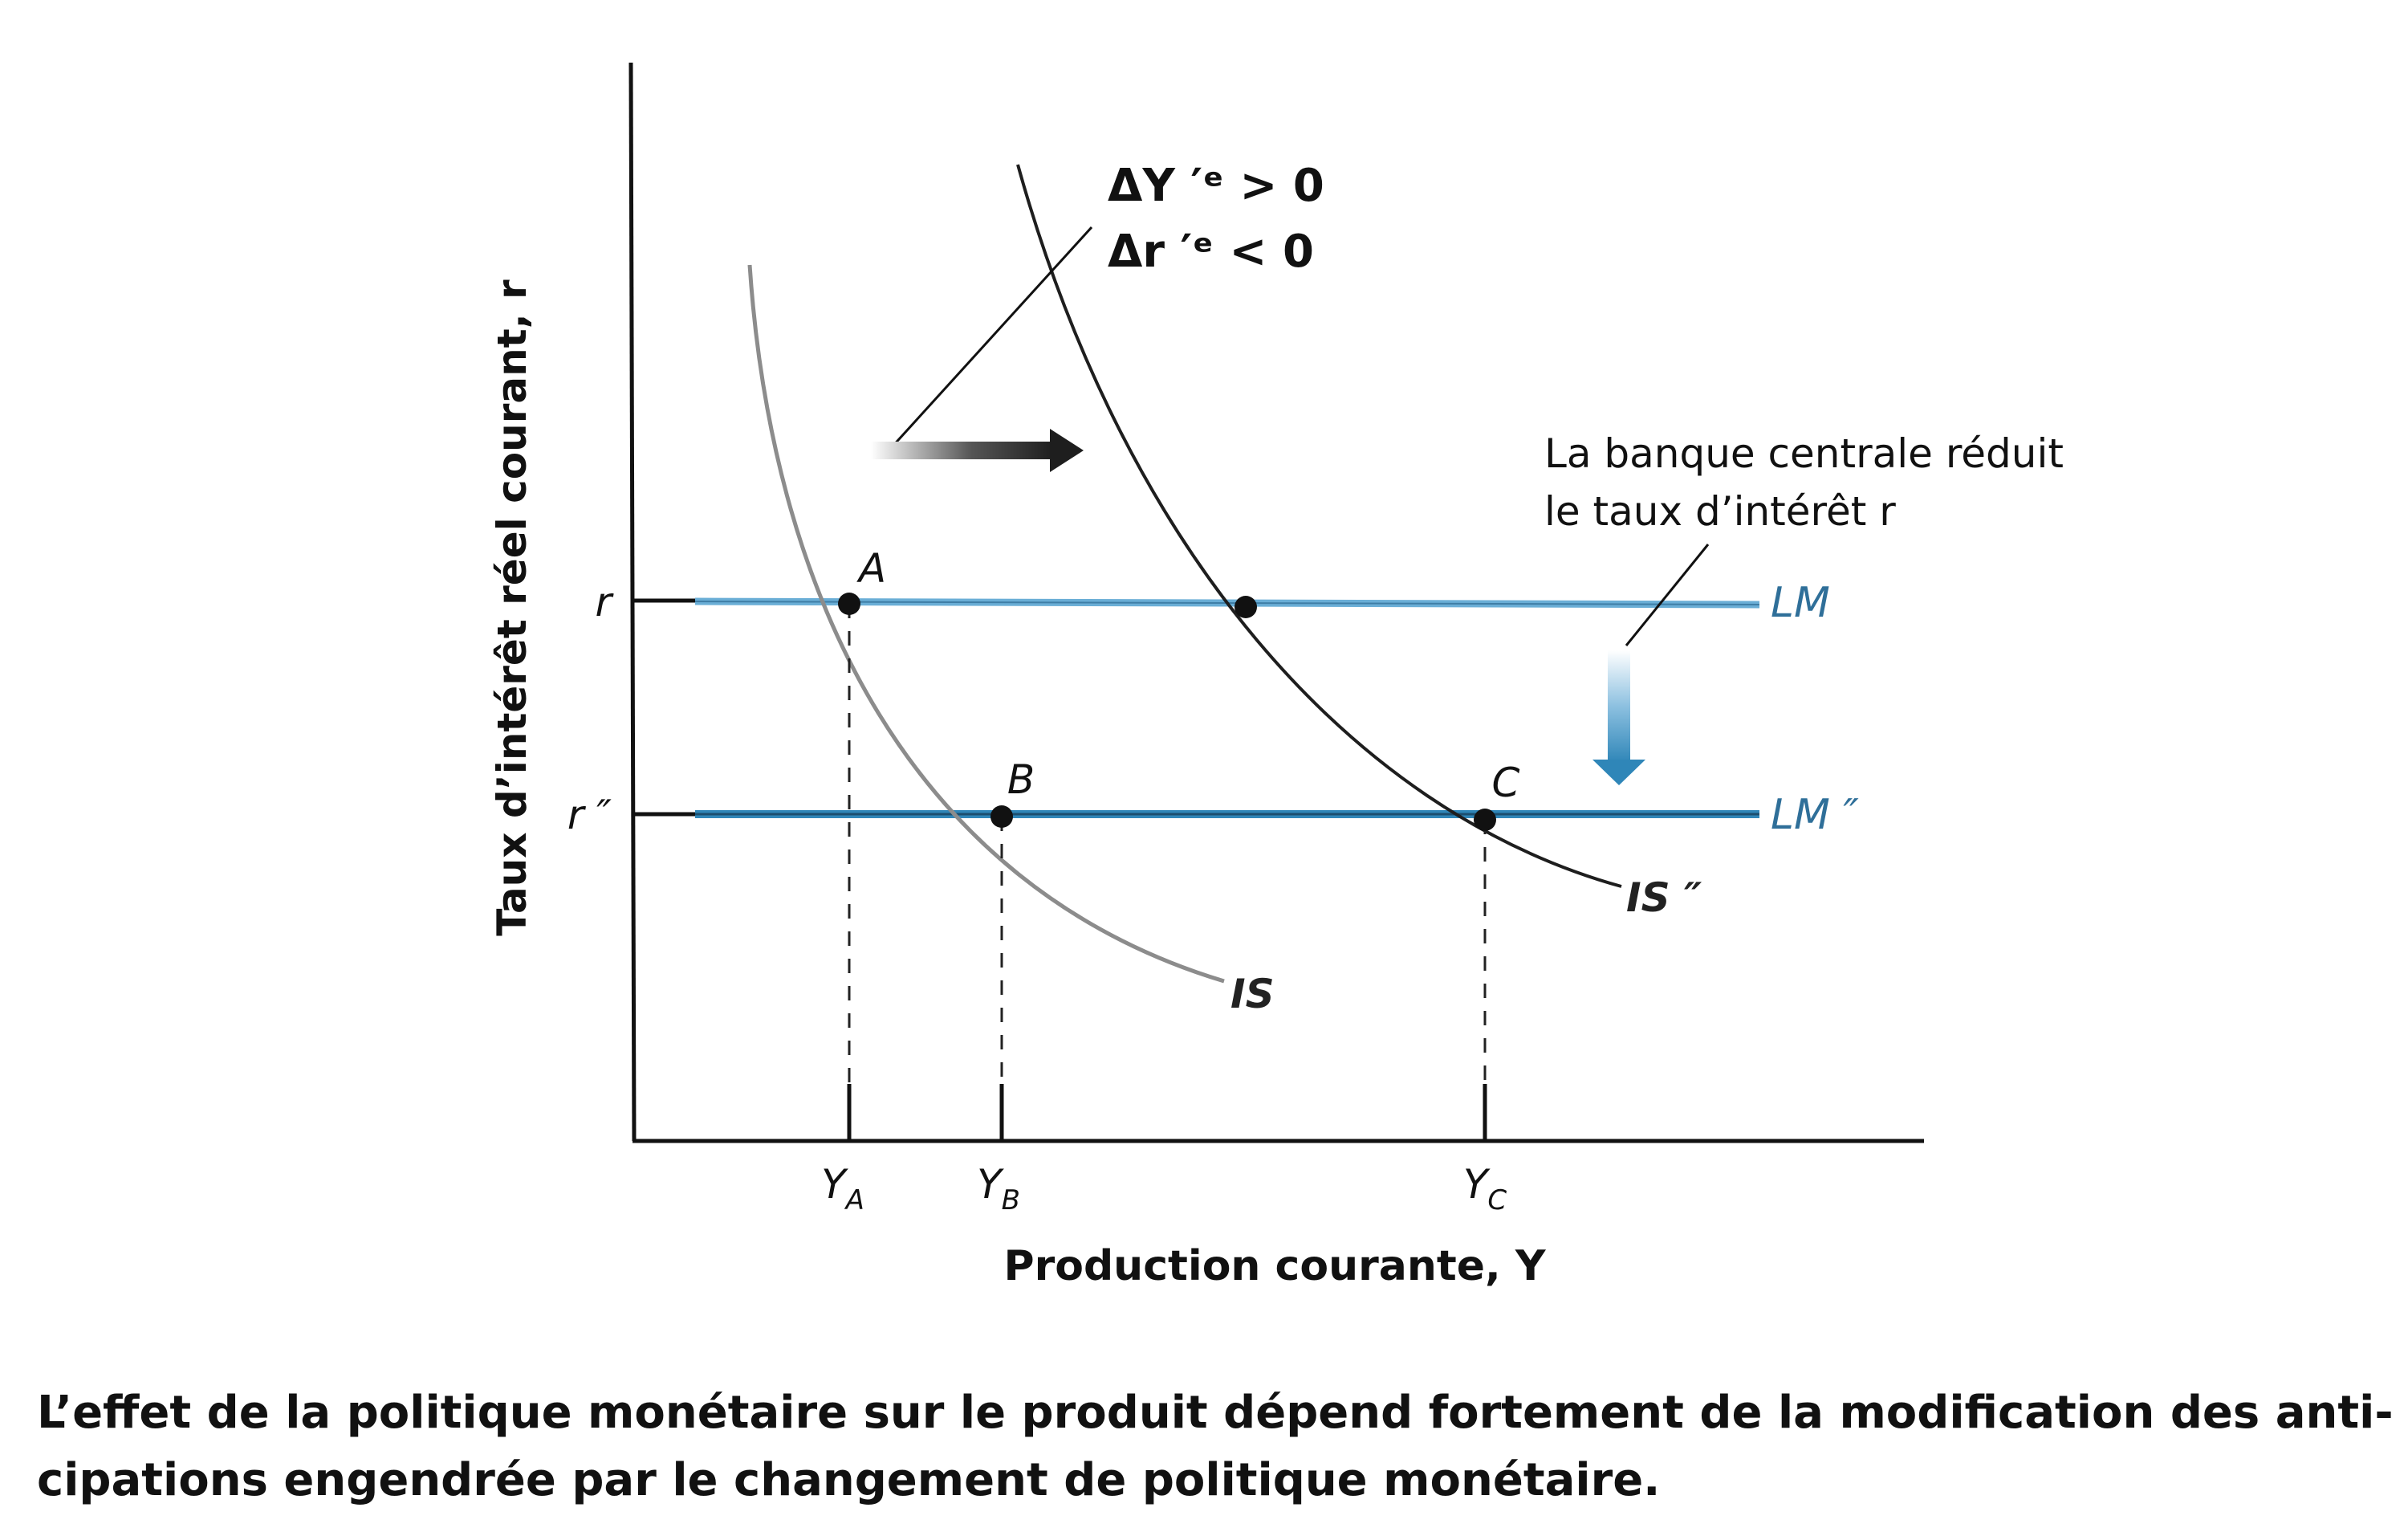  Describe the element at coordinates (1619, 706) in the screenshot. I see `down-arrow-shaft` at that location.